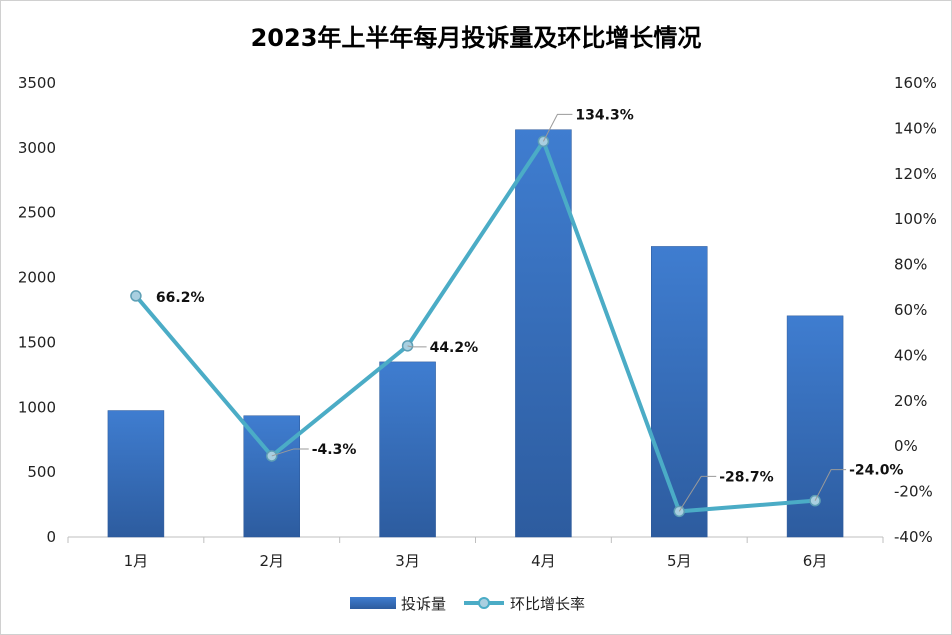  I want to click on right-tick-label: 20%, so click(910, 401).